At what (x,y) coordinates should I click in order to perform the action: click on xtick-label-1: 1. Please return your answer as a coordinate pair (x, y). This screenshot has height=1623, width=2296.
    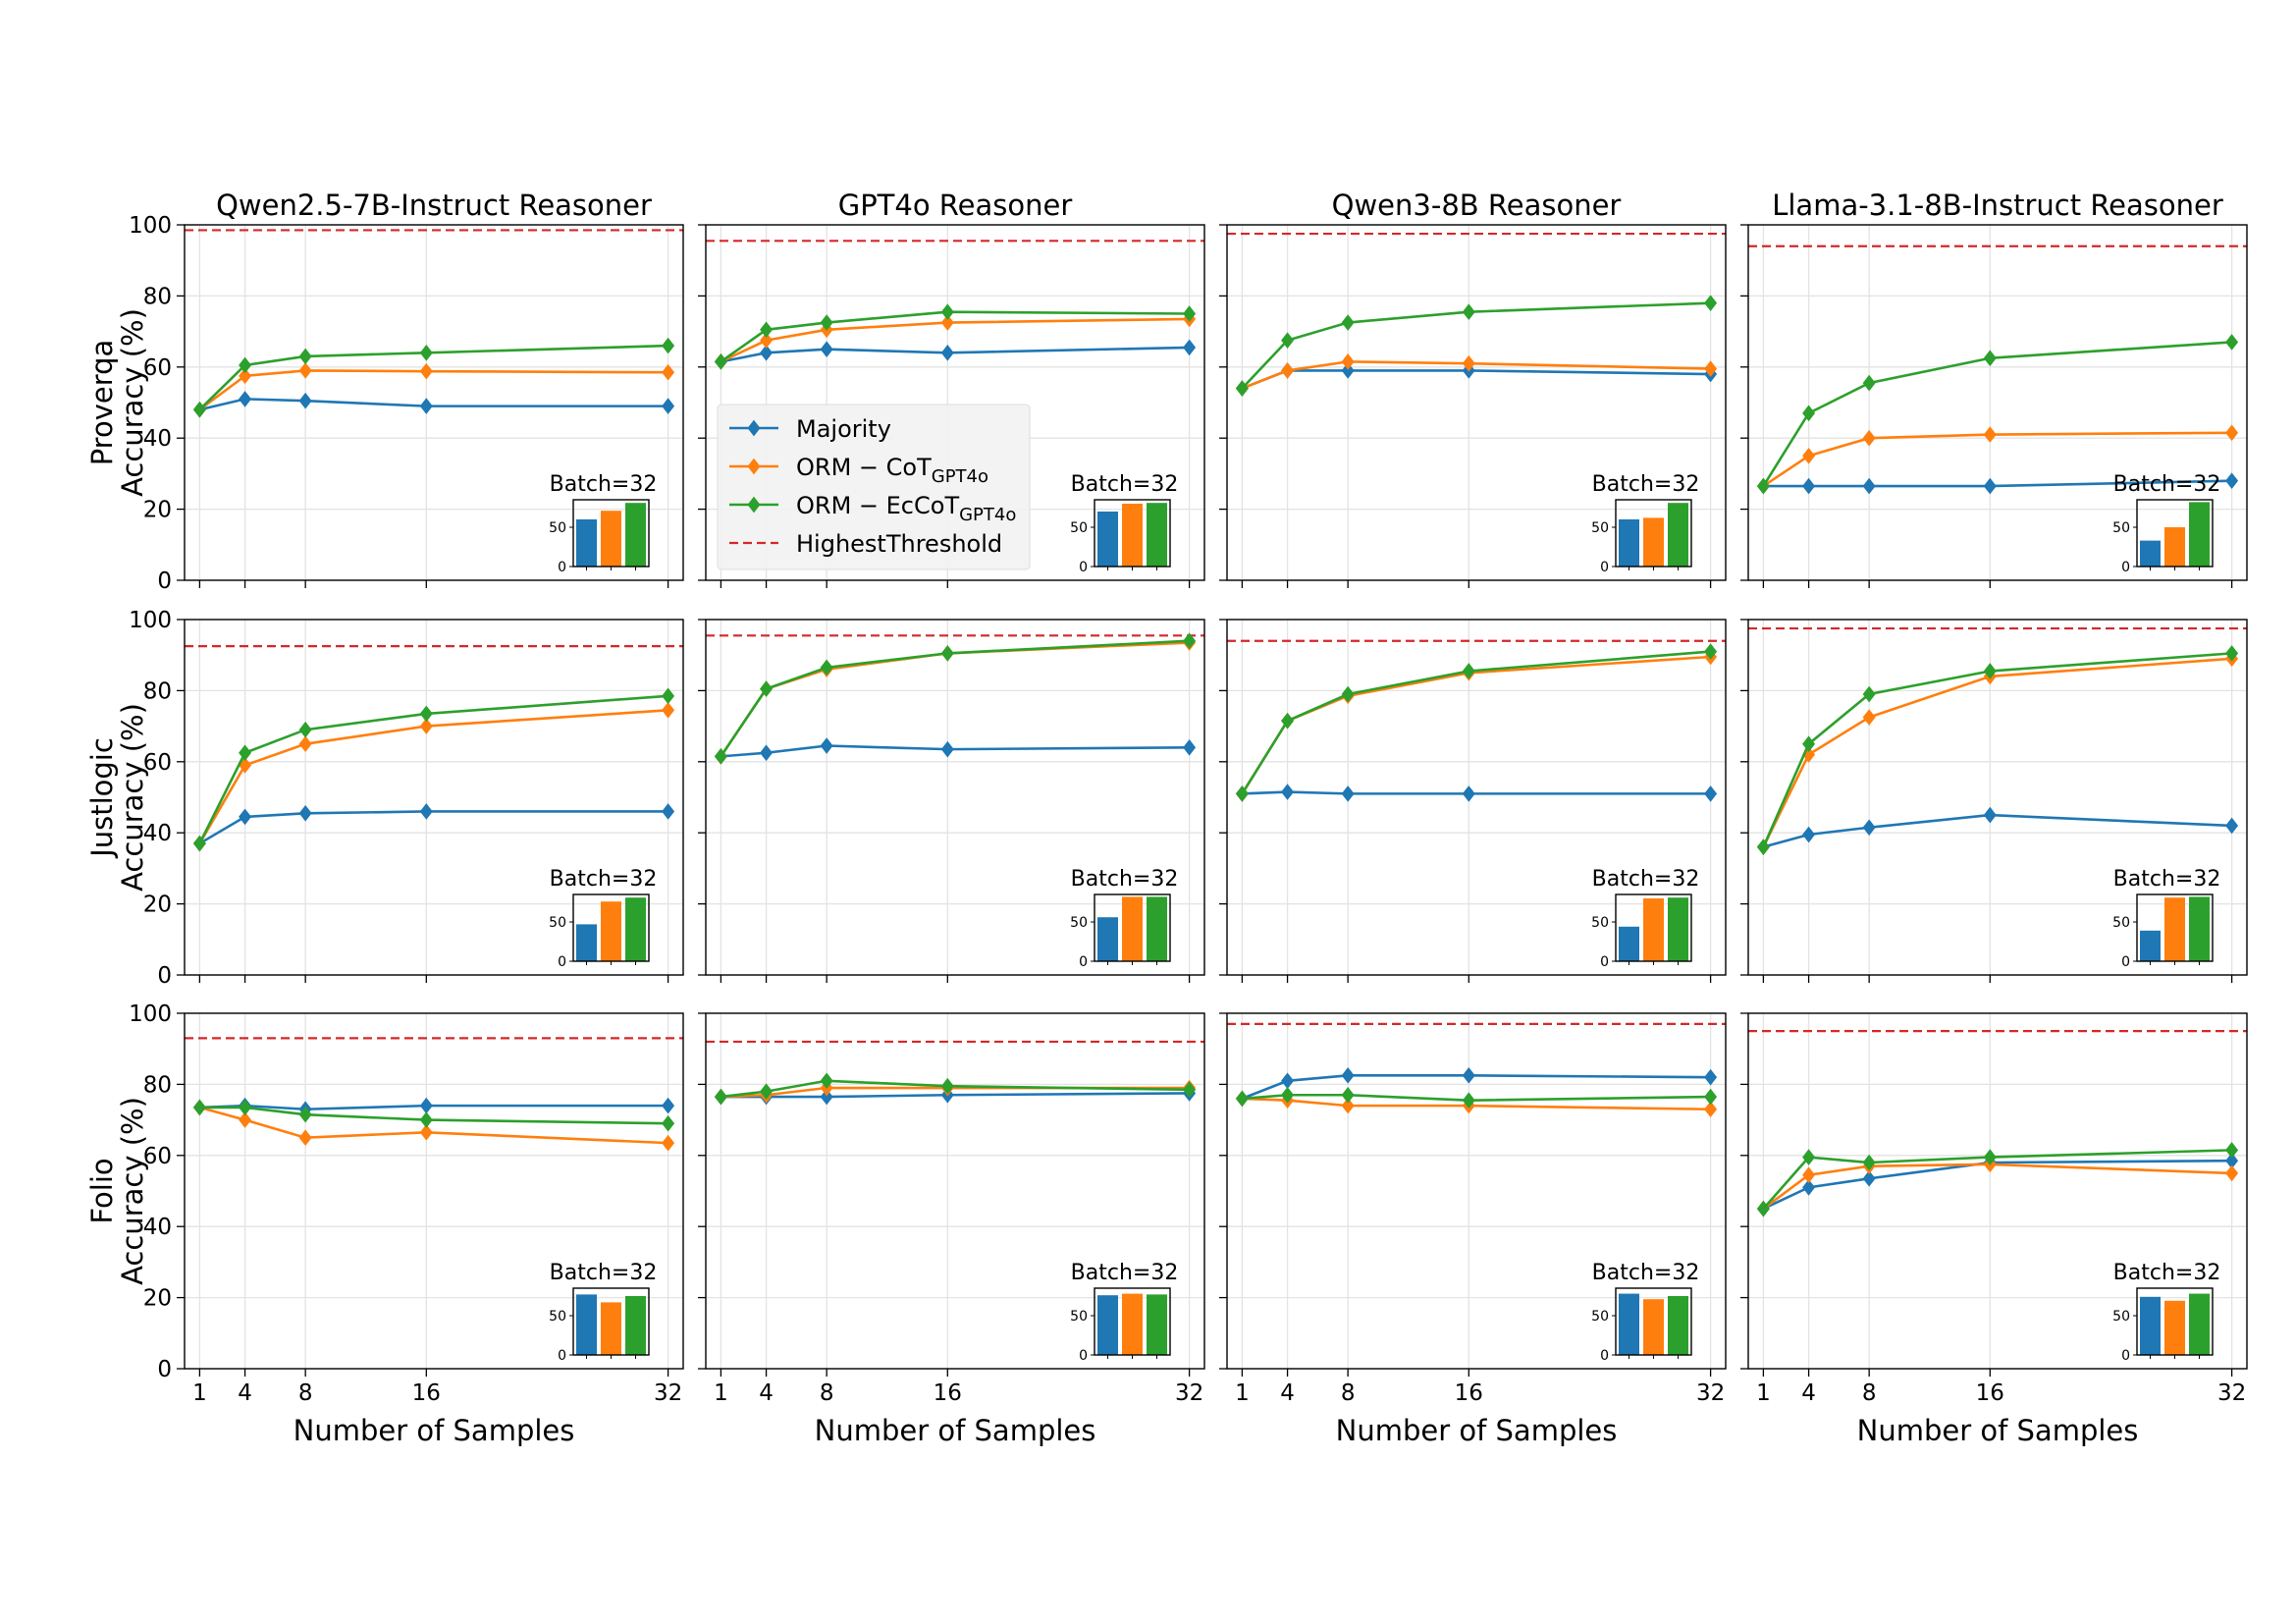
    Looking at the image, I should click on (721, 1393).